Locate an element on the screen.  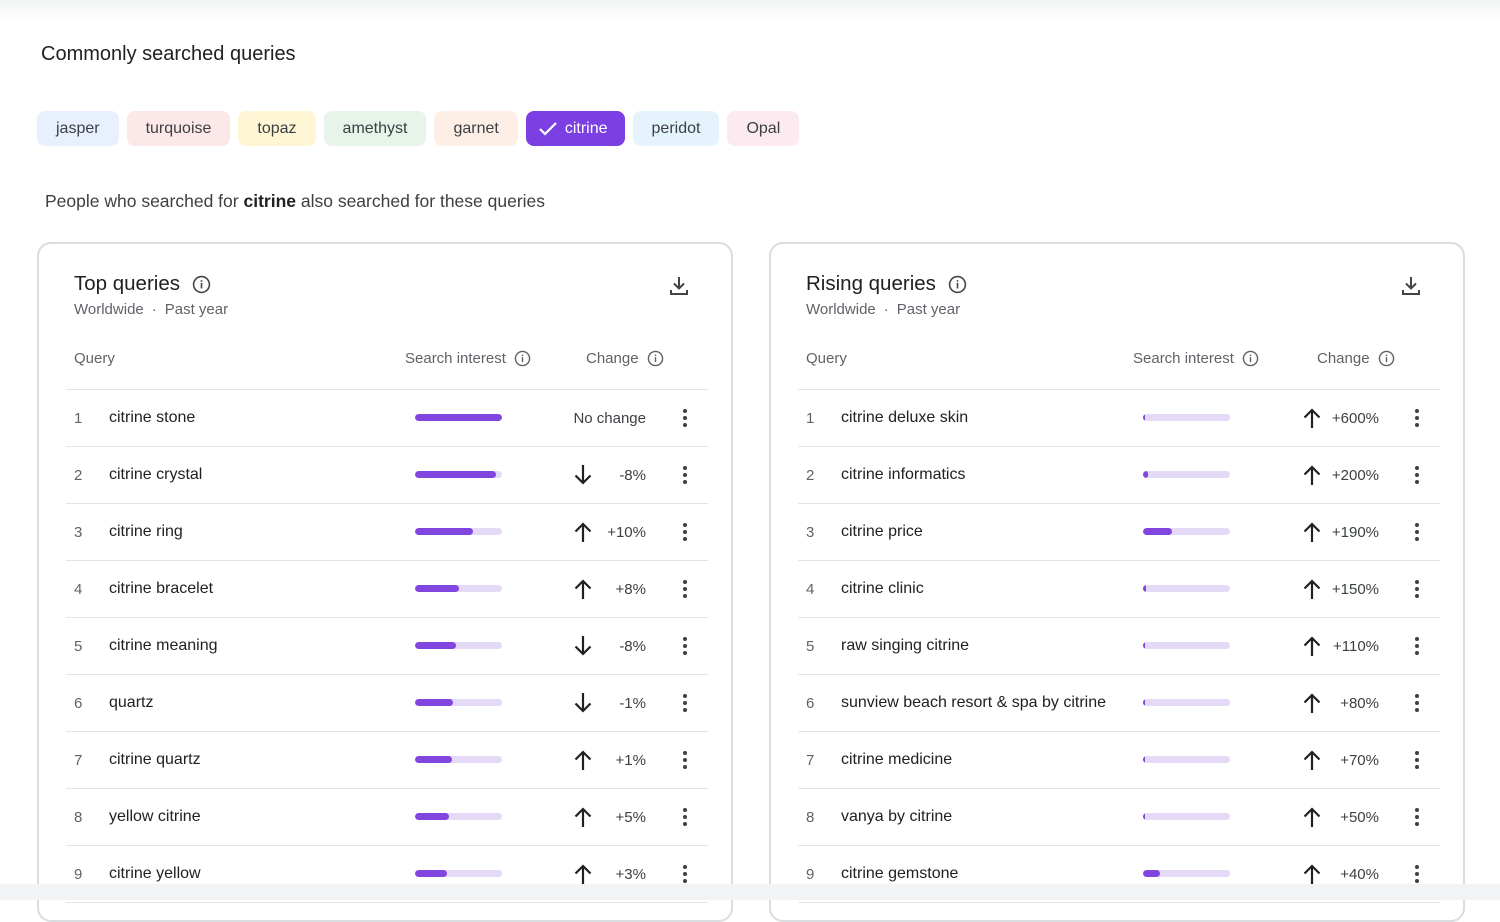
row-query: vanya by citrine is located at coordinates (897, 816).